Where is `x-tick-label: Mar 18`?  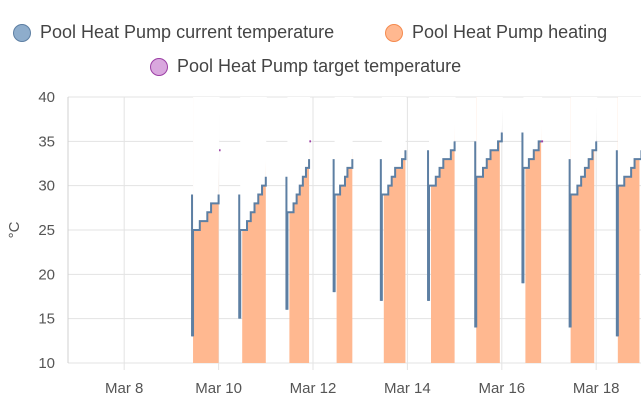 x-tick-label: Mar 18 is located at coordinates (596, 388).